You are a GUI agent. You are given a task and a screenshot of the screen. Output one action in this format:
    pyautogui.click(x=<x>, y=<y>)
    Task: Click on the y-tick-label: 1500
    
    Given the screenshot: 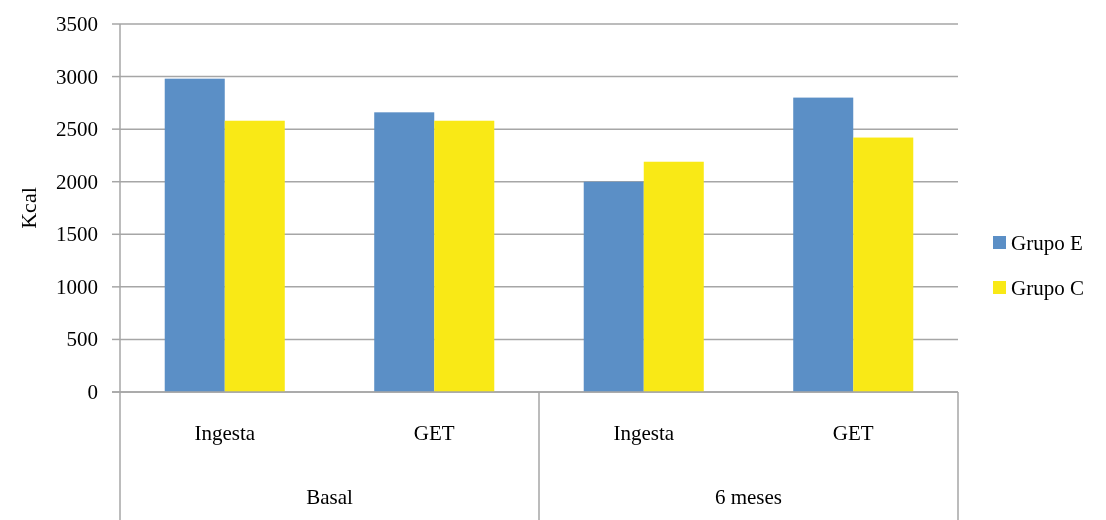 What is the action you would take?
    pyautogui.click(x=77, y=234)
    